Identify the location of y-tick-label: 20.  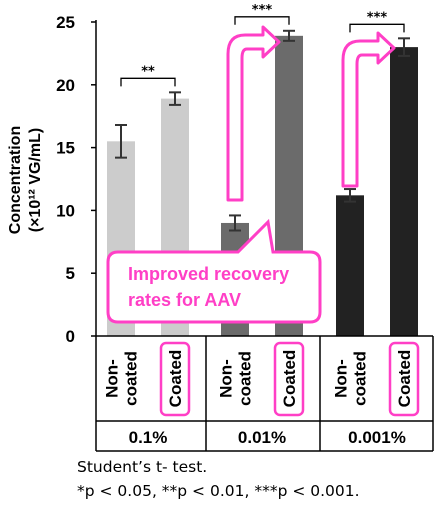
(65, 85).